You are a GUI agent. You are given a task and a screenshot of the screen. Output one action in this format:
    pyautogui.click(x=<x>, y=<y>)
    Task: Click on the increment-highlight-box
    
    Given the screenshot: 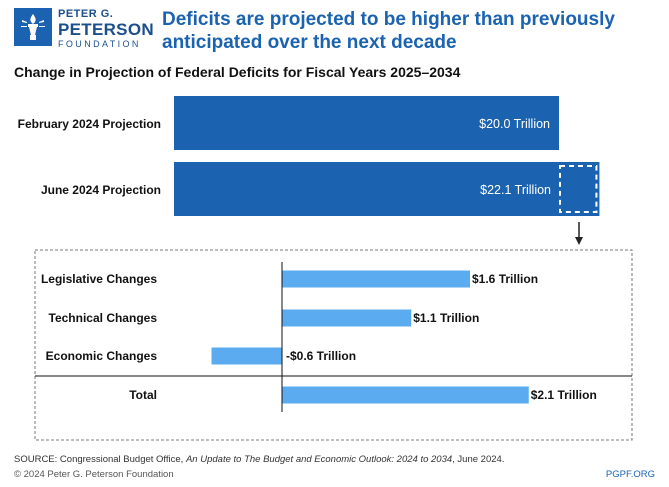 What is the action you would take?
    pyautogui.click(x=578, y=189)
    